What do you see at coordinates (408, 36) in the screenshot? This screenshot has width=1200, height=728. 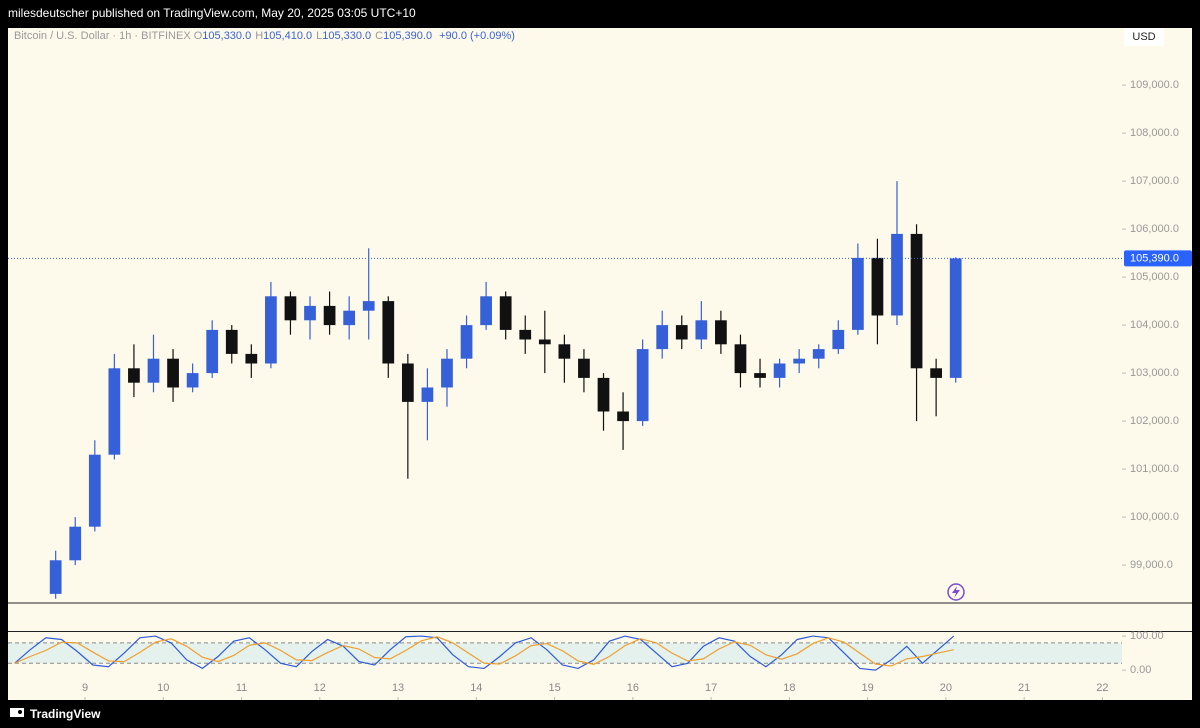 I see `ohlc-value: 105,390.0` at bounding box center [408, 36].